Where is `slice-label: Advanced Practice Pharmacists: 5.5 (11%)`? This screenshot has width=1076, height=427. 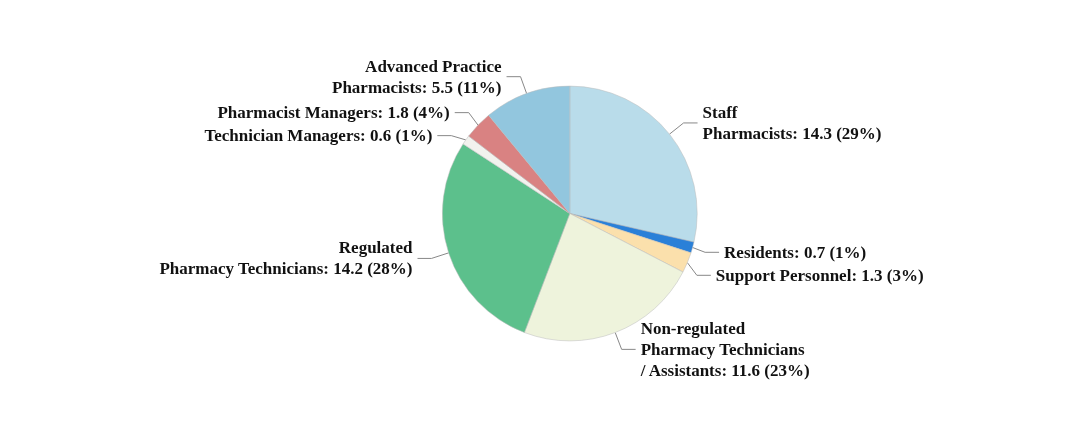
slice-label: Advanced Practice Pharmacists: 5.5 (11%) is located at coordinates (417, 76).